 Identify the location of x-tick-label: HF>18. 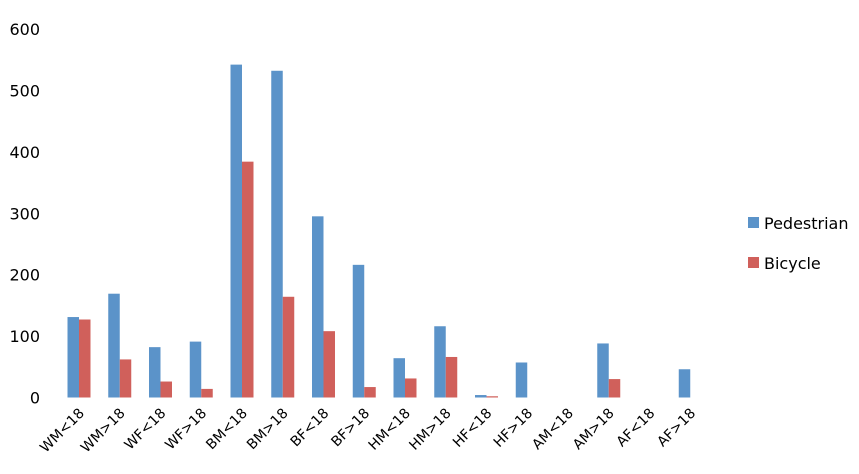
(513, 428).